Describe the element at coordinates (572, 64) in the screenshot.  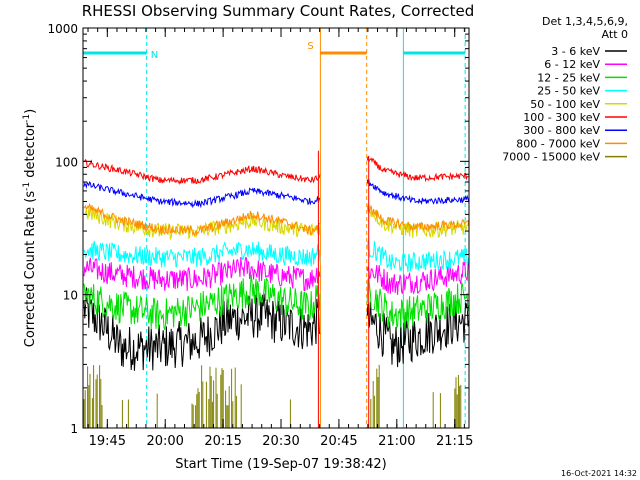
I see `legend-label-1: 6 - 12 keV` at that location.